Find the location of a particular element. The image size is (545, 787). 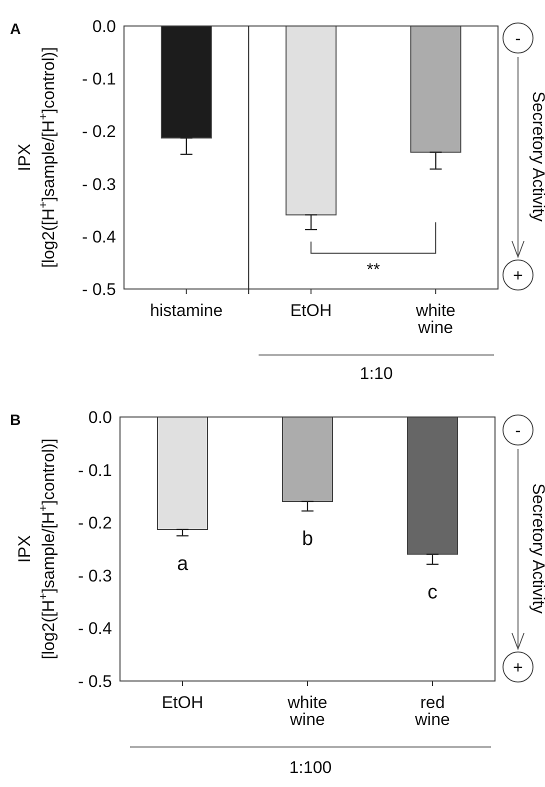

text: 1:100 is located at coordinates (310, 767).